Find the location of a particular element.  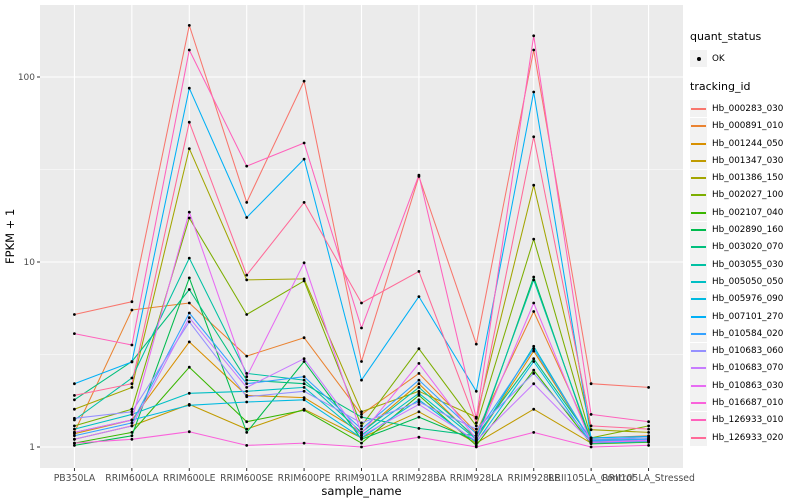

legend-title-tracking-id: tracking_id is located at coordinates (720, 87).